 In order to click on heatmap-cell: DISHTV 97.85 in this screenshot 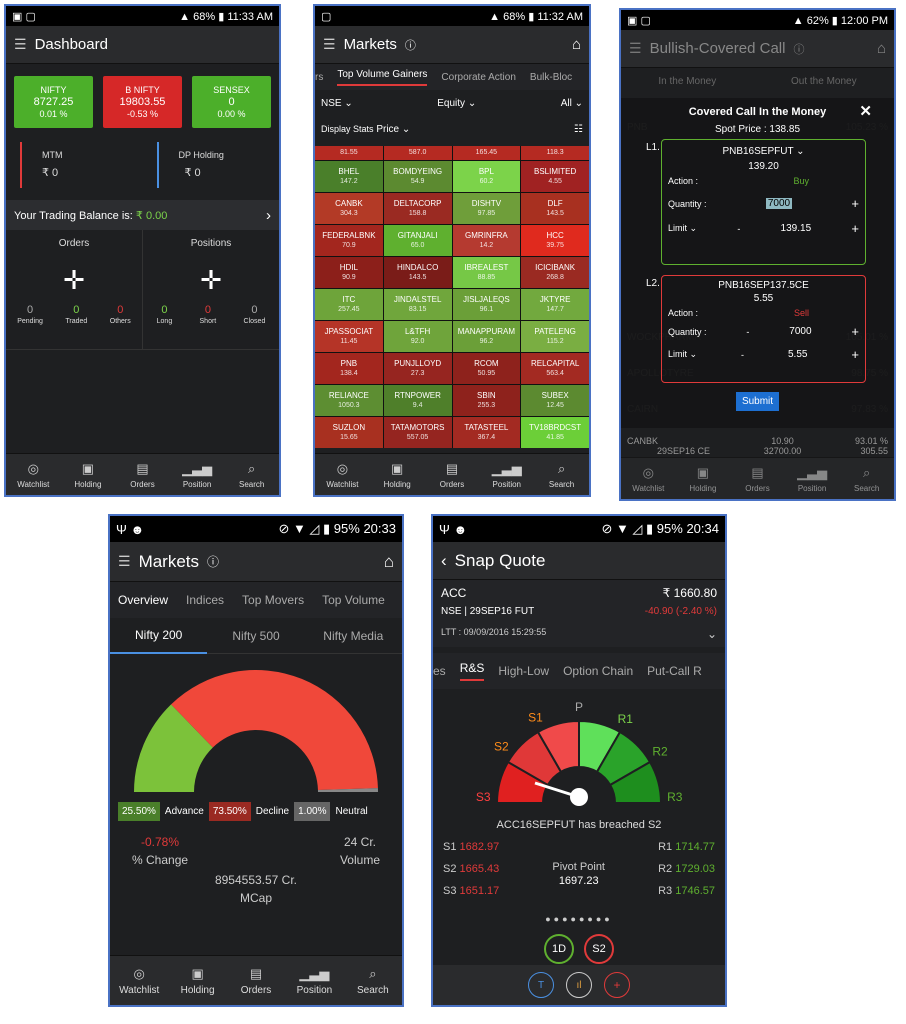, I will do `click(486, 208)`.